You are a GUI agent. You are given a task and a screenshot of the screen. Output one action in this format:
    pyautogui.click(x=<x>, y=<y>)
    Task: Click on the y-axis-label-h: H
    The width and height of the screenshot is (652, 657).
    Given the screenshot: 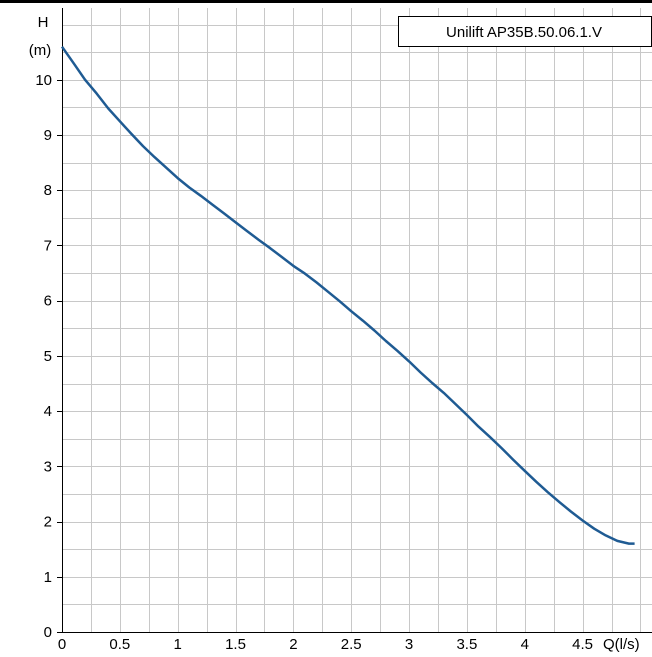 What is the action you would take?
    pyautogui.click(x=43, y=22)
    